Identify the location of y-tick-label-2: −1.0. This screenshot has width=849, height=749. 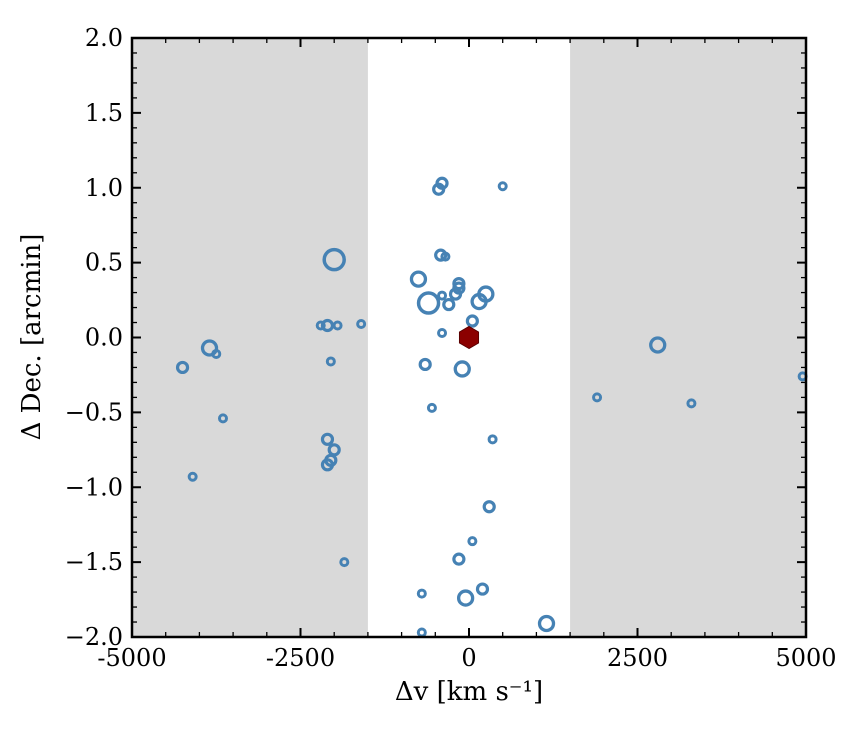
(94, 487).